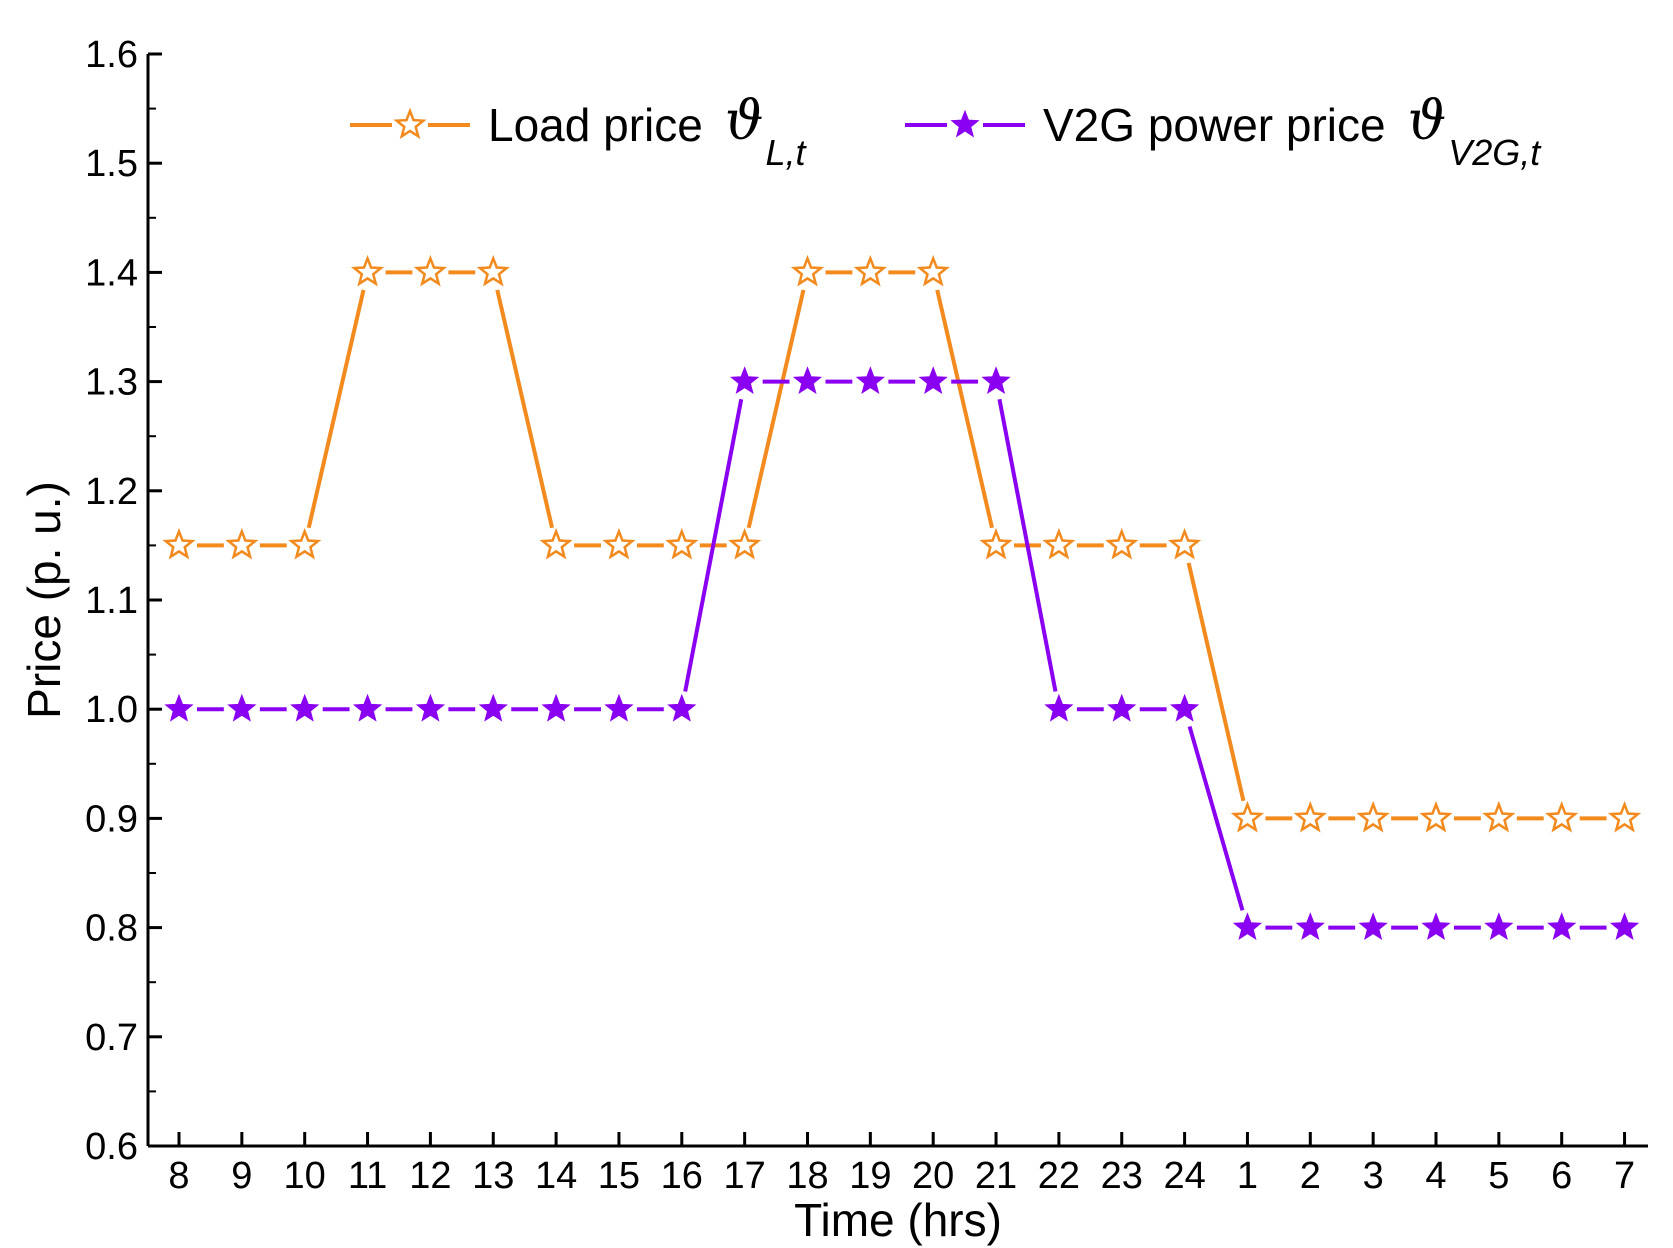 This screenshot has width=1673, height=1248. What do you see at coordinates (901, 1164) in the screenshot?
I see `x-axis-ticks: 8 9 10 11 12 13 14 15 16 17 18 19 20 21 22 23 24 1 2 3 4 5 6 7` at bounding box center [901, 1164].